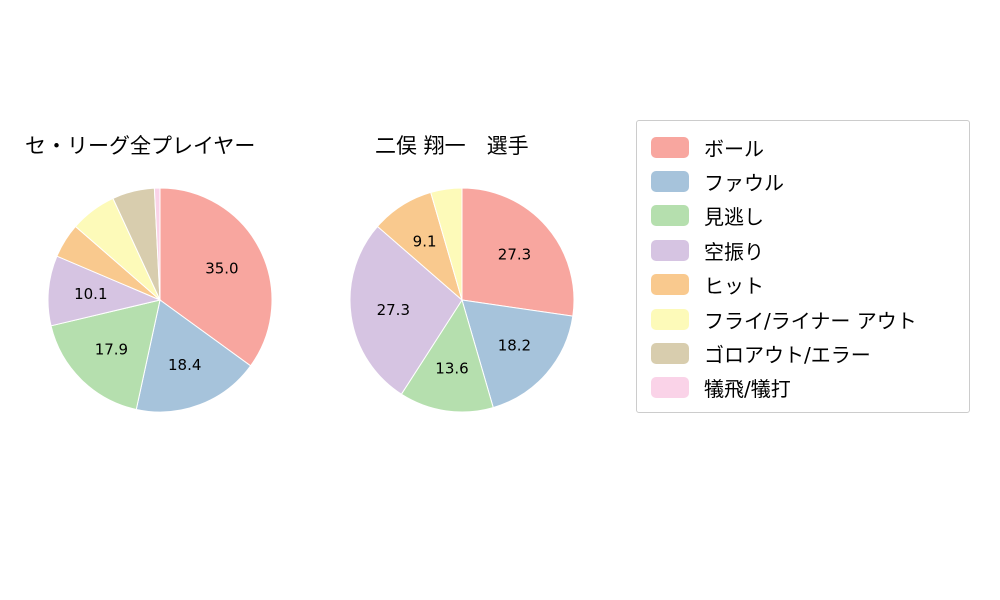 Image resolution: width=1000 pixels, height=600 pixels. I want to click on pie-slice-label: 18.2, so click(514, 346).